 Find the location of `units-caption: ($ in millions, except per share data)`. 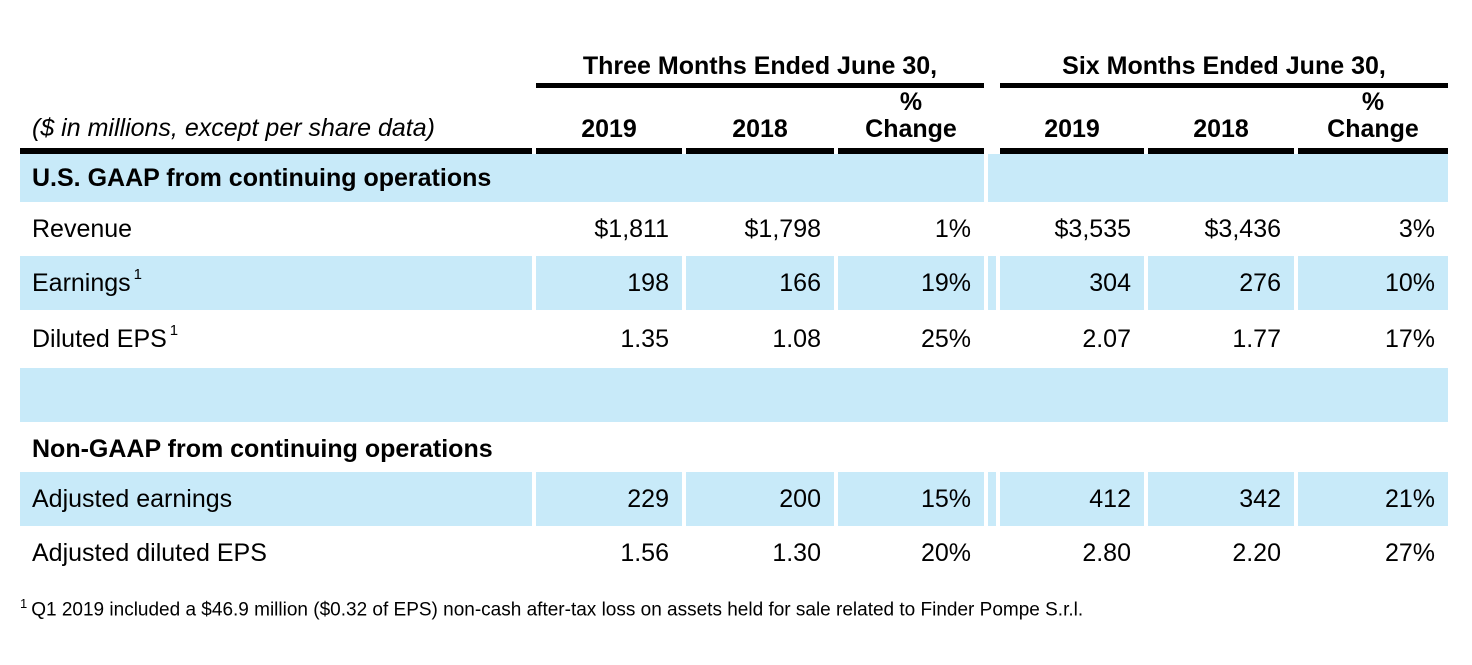

units-caption: ($ in millions, except per share data) is located at coordinates (276, 121).